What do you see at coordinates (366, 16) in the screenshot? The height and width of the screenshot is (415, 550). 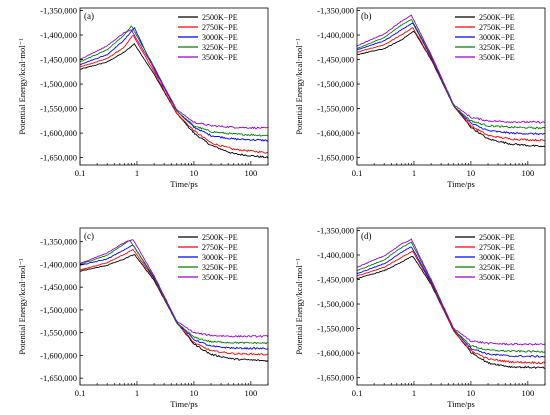 I see `panel-label: (b)` at bounding box center [366, 16].